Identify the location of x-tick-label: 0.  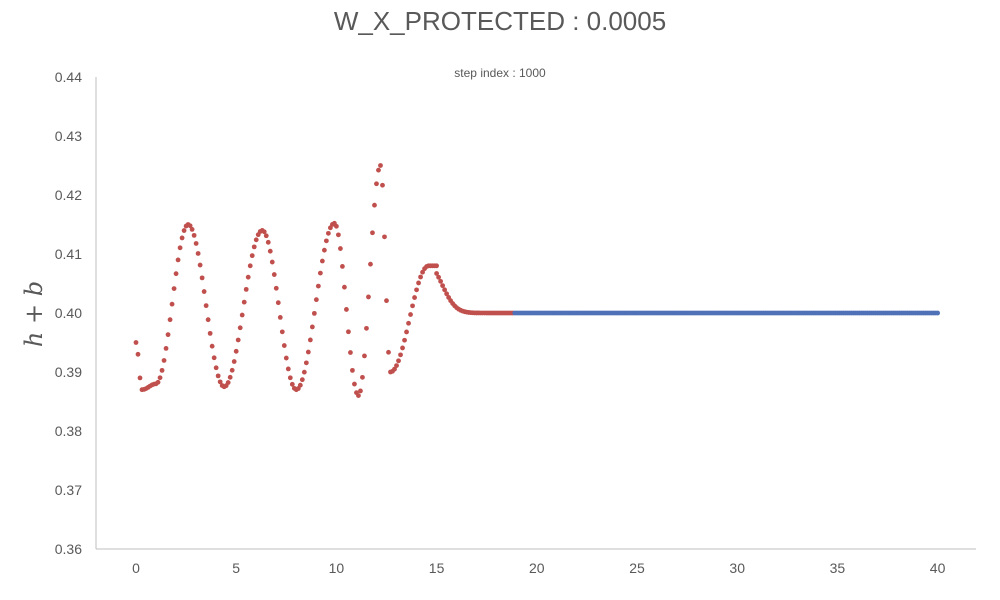
(136, 568).